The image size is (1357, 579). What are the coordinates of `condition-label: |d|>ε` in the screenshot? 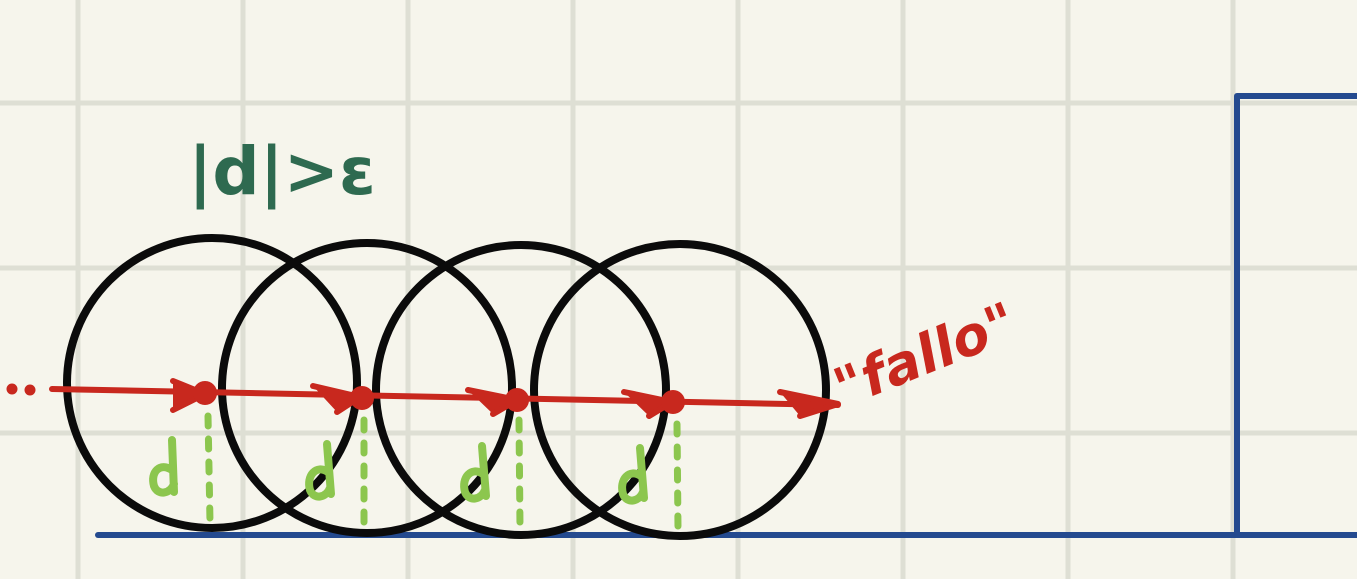 It's located at (282, 172).